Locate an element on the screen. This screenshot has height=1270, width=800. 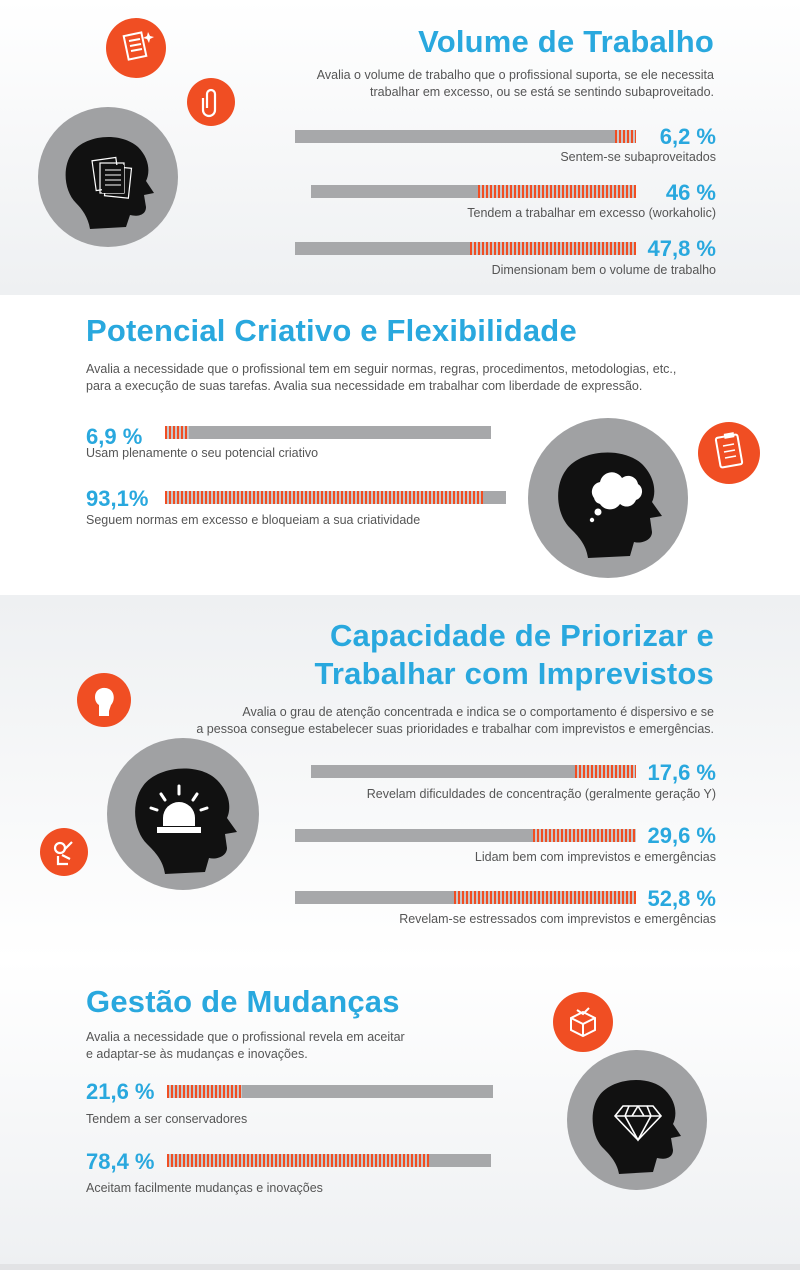
stat-bar-conservadores is located at coordinates (330, 1091).